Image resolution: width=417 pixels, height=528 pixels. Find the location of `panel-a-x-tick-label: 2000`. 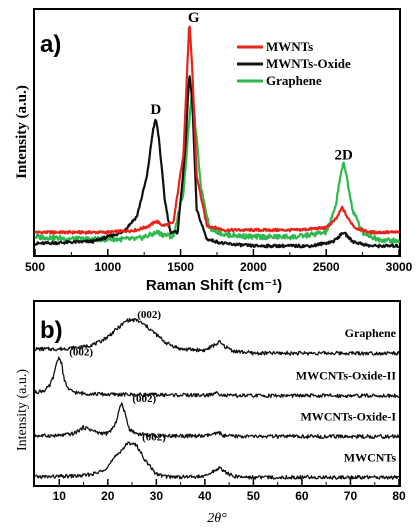

panel-a-x-tick-label: 2000 is located at coordinates (253, 267).